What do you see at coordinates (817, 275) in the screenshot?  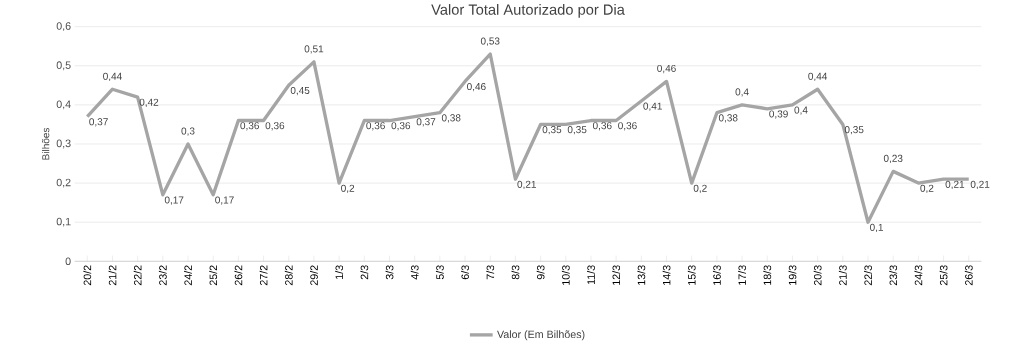 I see `x-tick-label: 20/3` at bounding box center [817, 275].